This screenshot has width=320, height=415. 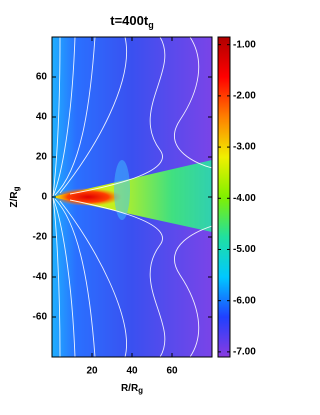 I want to click on x-tick-label: 60, so click(x=172, y=371).